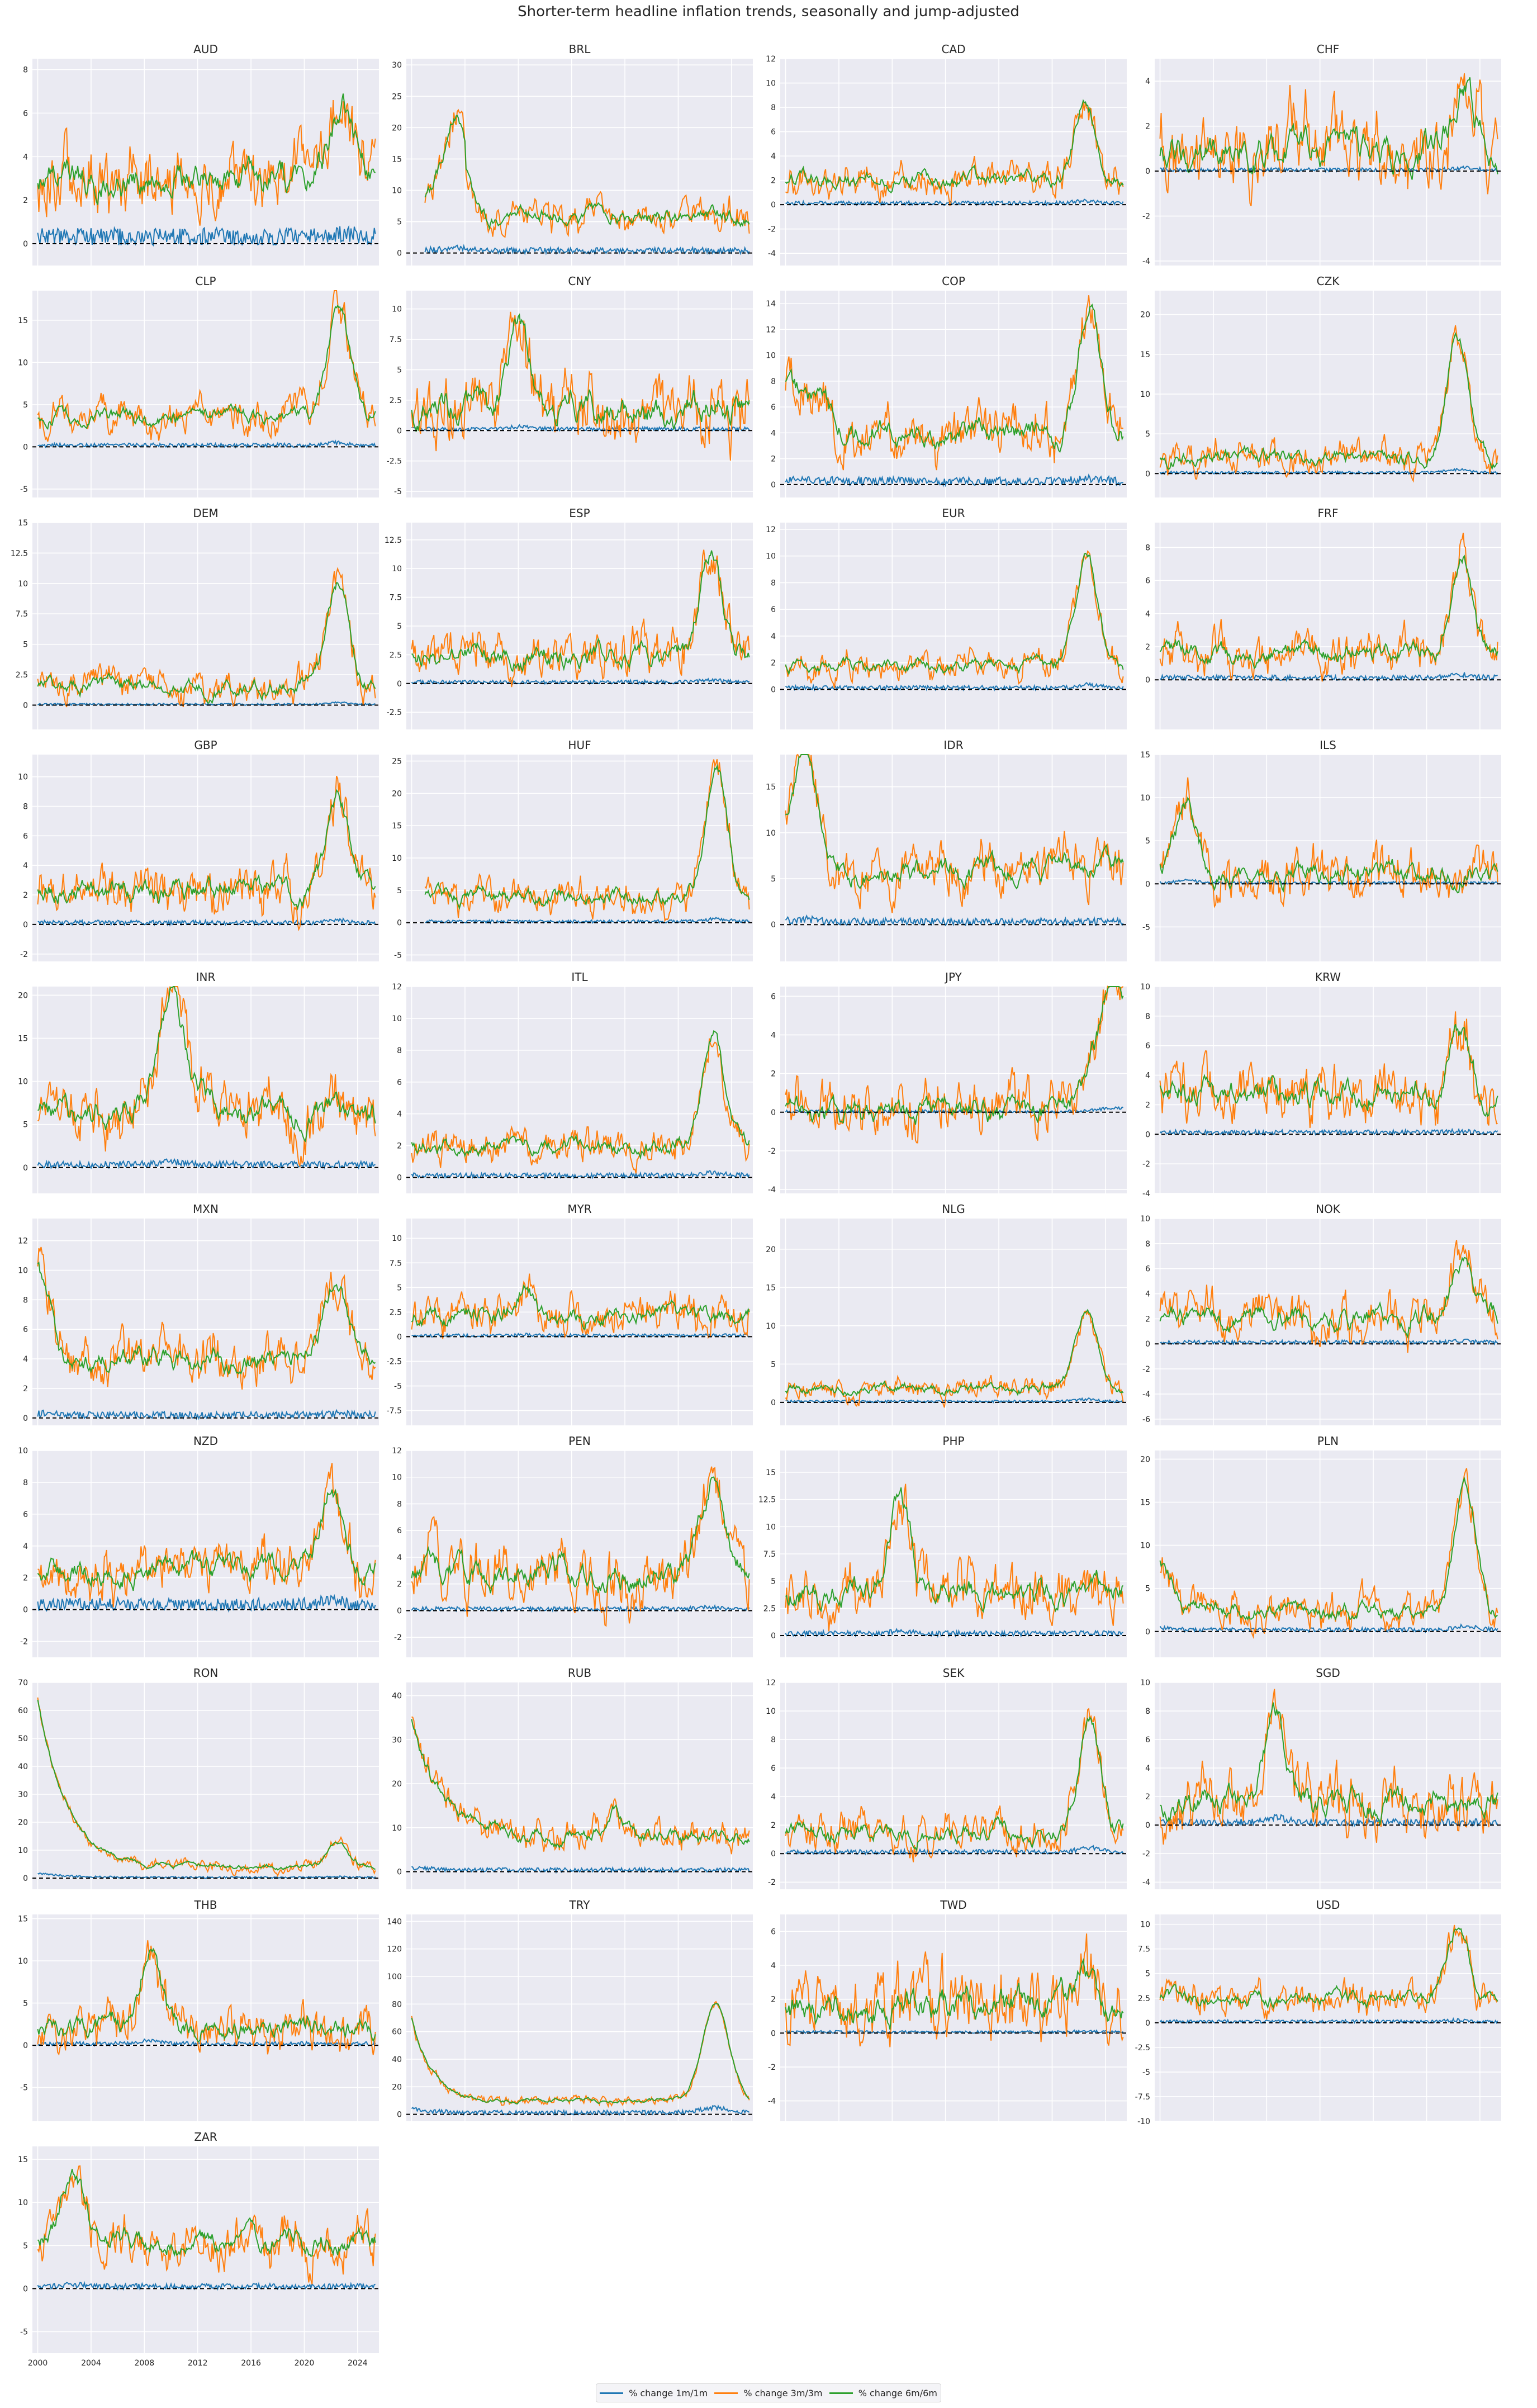 This screenshot has width=1537, height=2408. I want to click on y-tick-label: 12.5, so click(19, 553).